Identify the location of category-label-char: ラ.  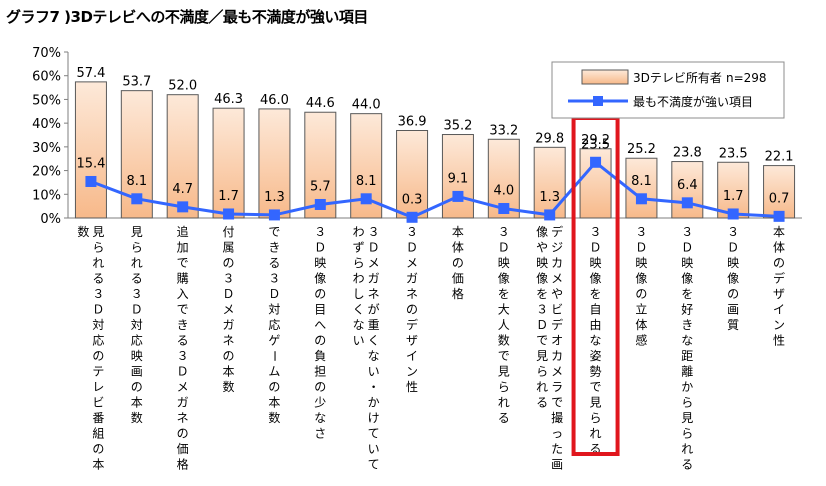
(557, 387).